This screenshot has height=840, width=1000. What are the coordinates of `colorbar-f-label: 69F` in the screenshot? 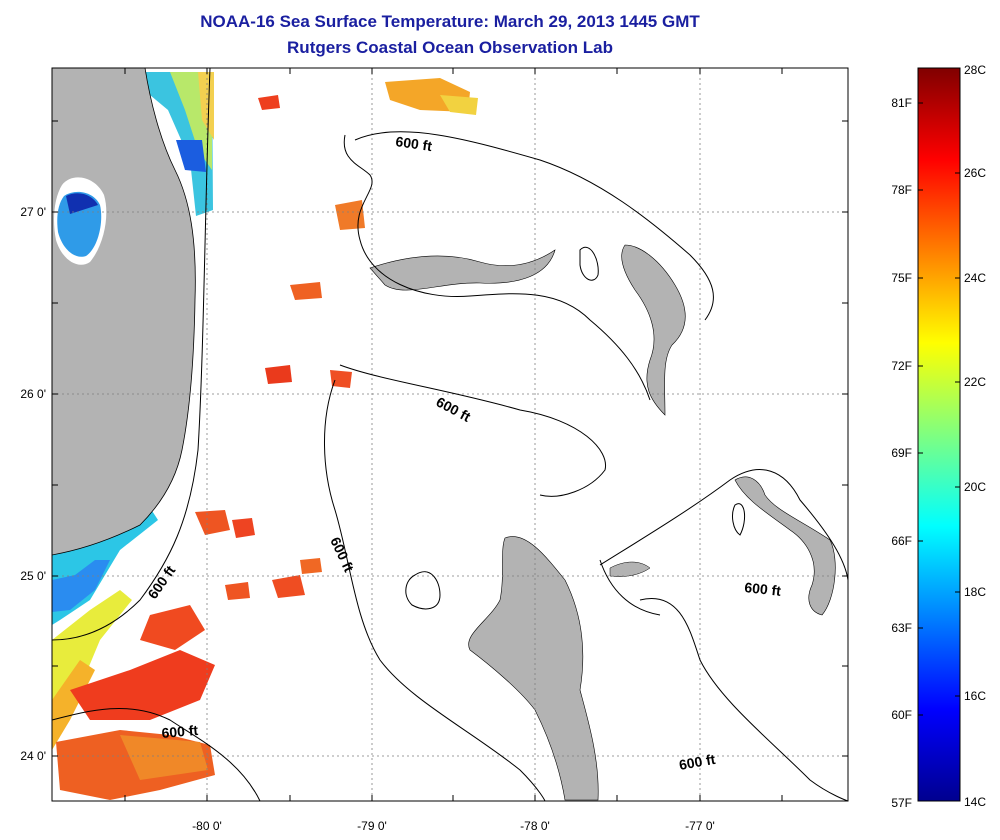 It's located at (901, 453).